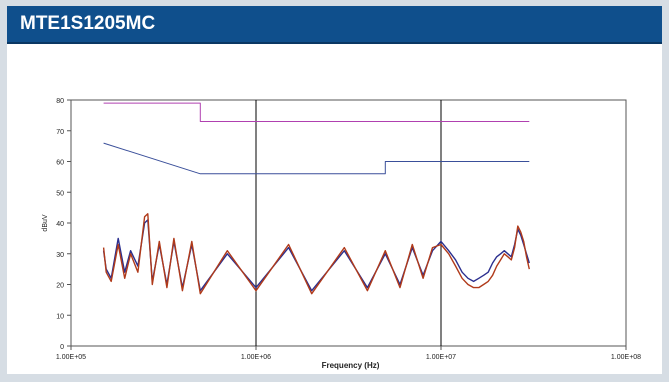 The image size is (669, 382). What do you see at coordinates (60, 286) in the screenshot?
I see `y-tick-label: 20` at bounding box center [60, 286].